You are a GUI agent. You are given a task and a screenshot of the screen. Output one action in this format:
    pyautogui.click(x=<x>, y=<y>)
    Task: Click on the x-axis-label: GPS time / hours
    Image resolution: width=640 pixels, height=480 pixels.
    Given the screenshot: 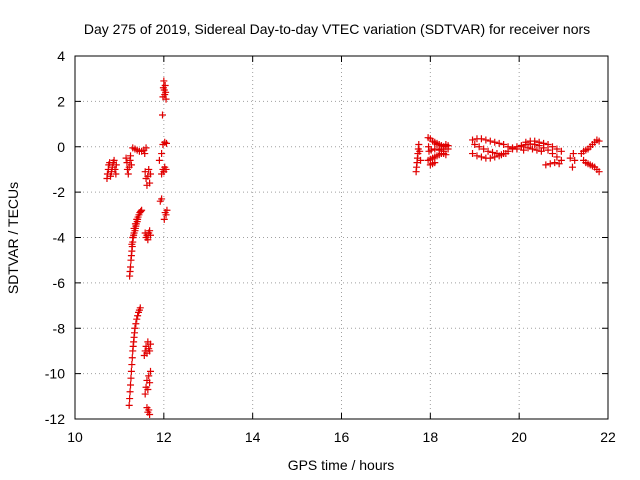 What is the action you would take?
    pyautogui.click(x=341, y=465)
    